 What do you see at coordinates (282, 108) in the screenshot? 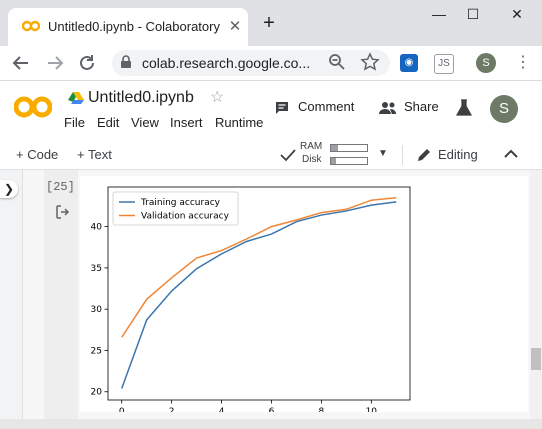
I see `comment-icon` at bounding box center [282, 108].